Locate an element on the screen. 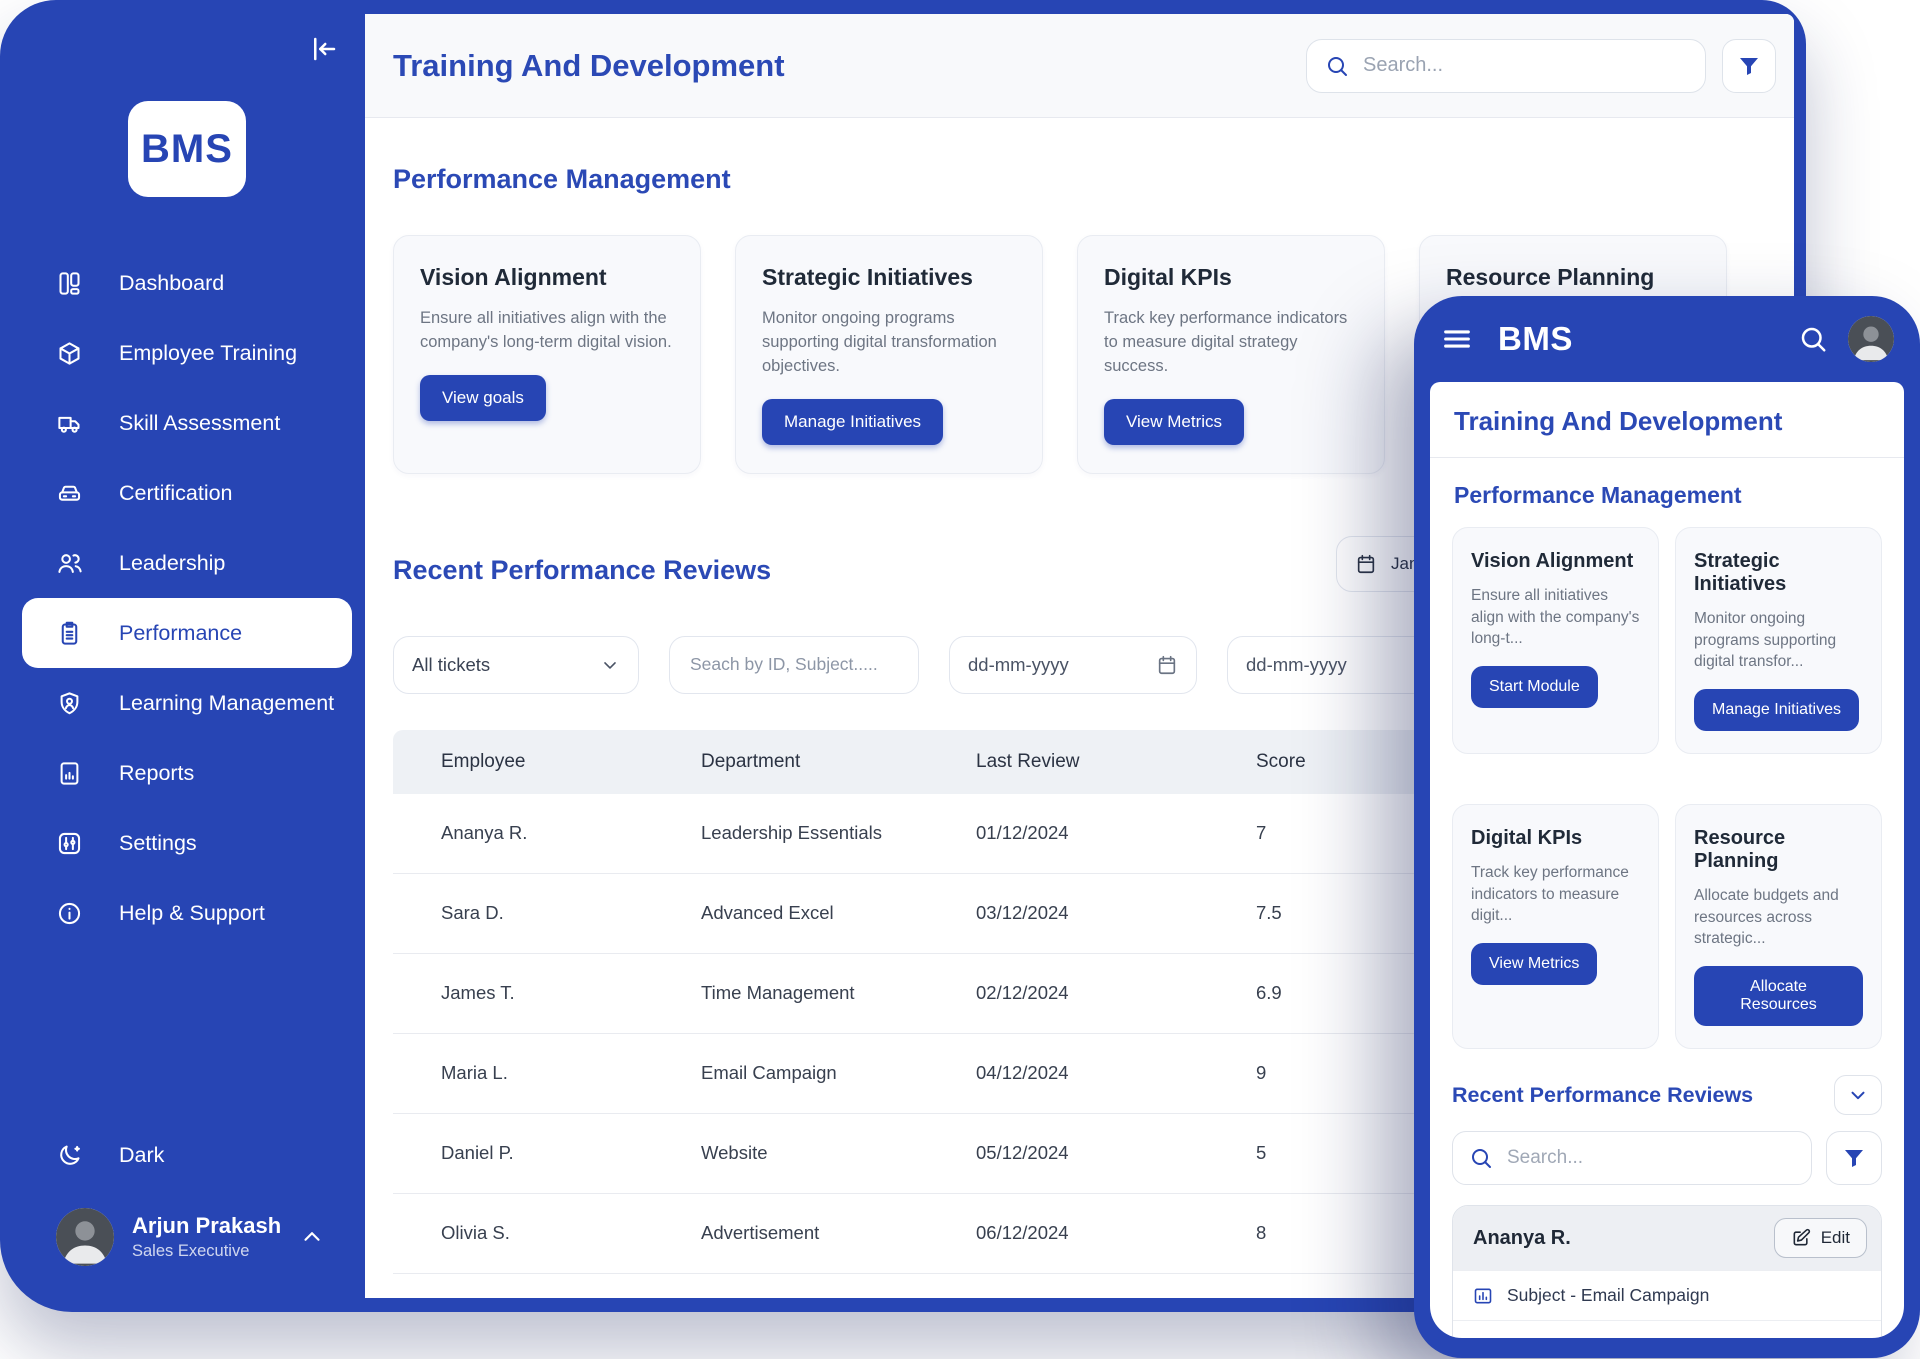 This screenshot has height=1359, width=1920. sidebar-item-dashboard: Dashboard is located at coordinates (187, 283).